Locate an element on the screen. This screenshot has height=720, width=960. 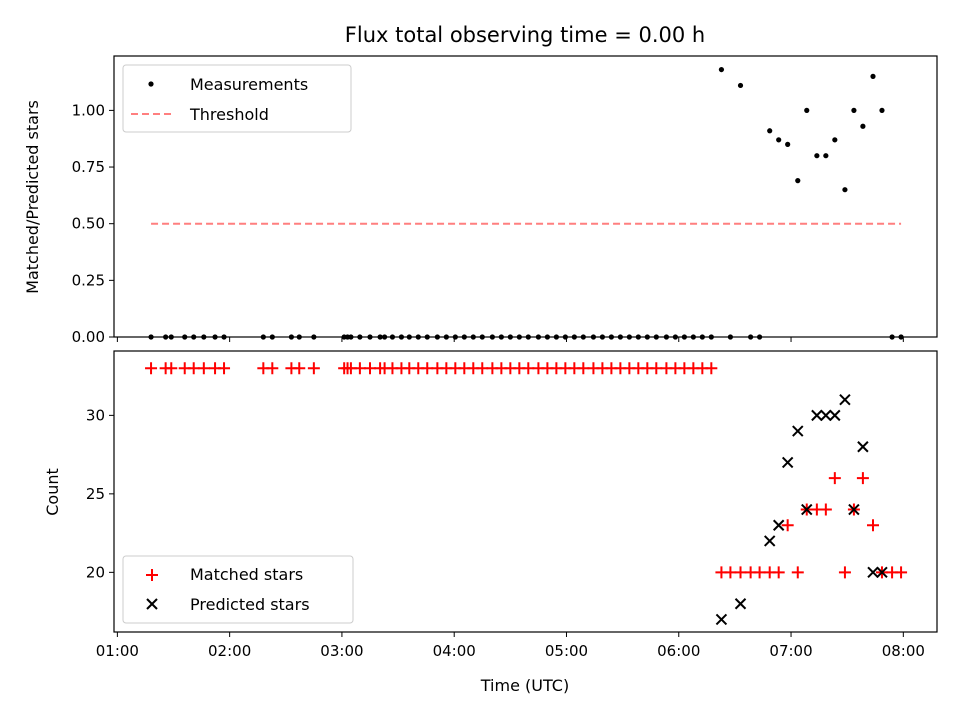
bottom-legend-box is located at coordinates (238, 589).